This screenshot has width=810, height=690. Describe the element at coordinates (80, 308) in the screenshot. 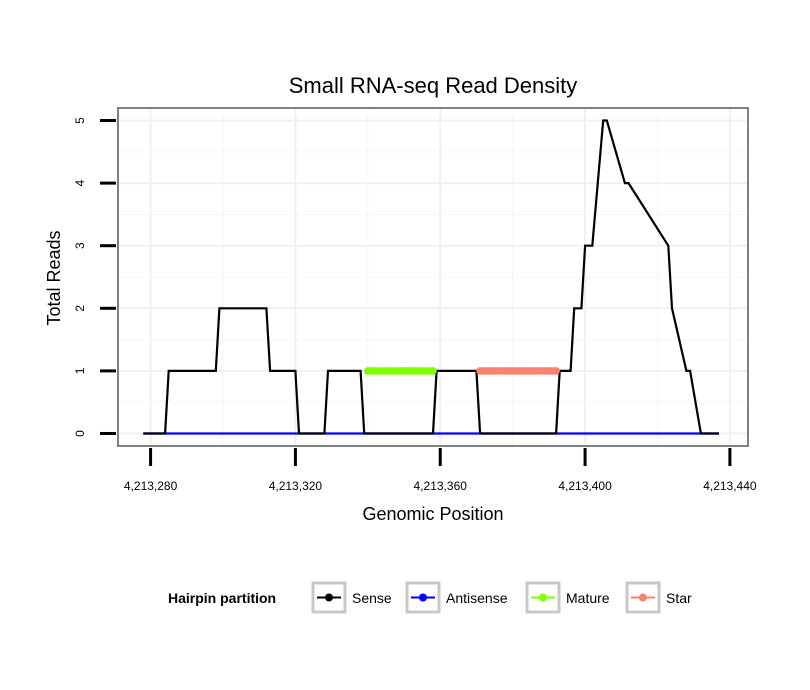

I see `y-tick-label: 2` at that location.